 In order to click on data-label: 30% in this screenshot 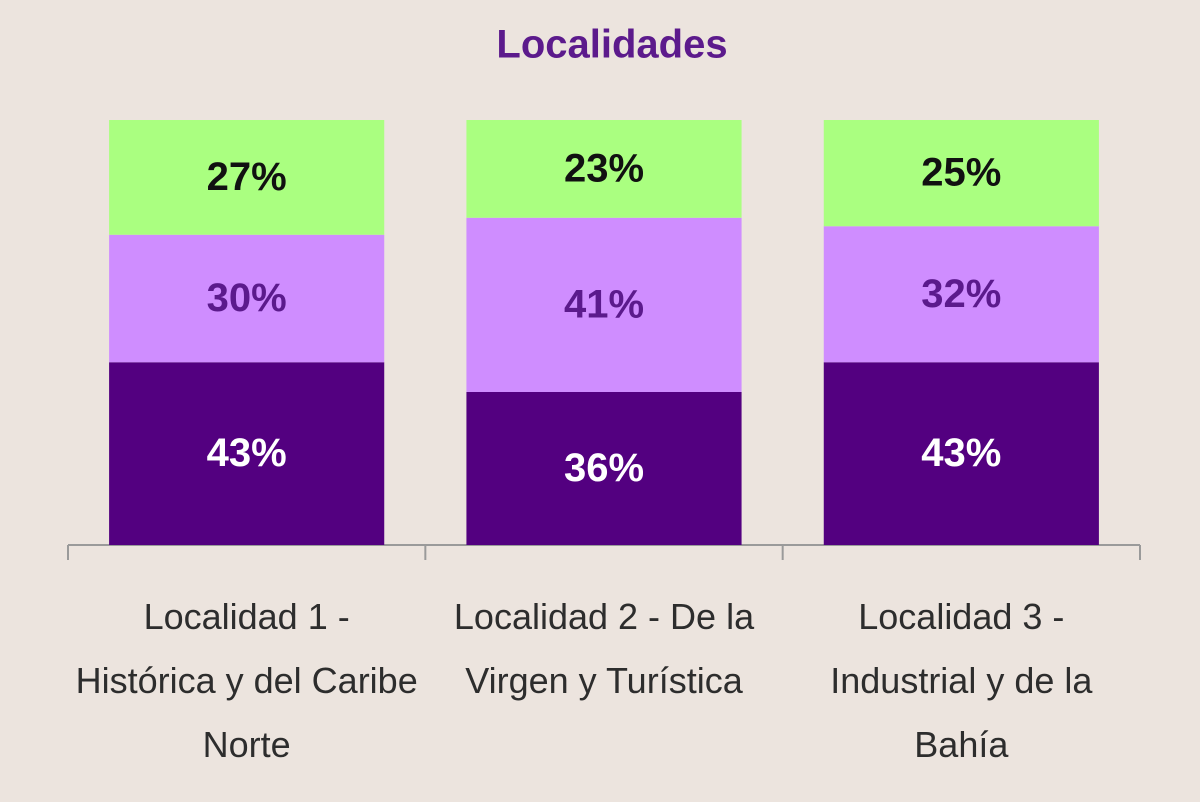, I will do `click(247, 298)`.